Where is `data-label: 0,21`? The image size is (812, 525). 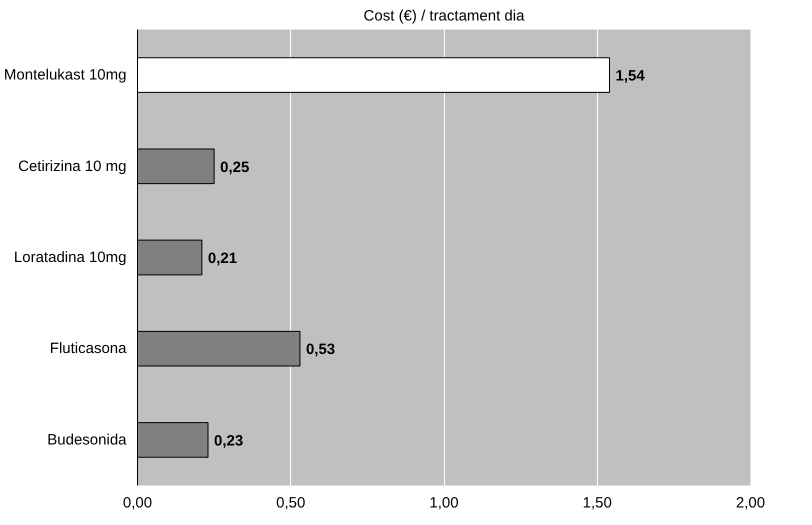 data-label: 0,21 is located at coordinates (223, 258).